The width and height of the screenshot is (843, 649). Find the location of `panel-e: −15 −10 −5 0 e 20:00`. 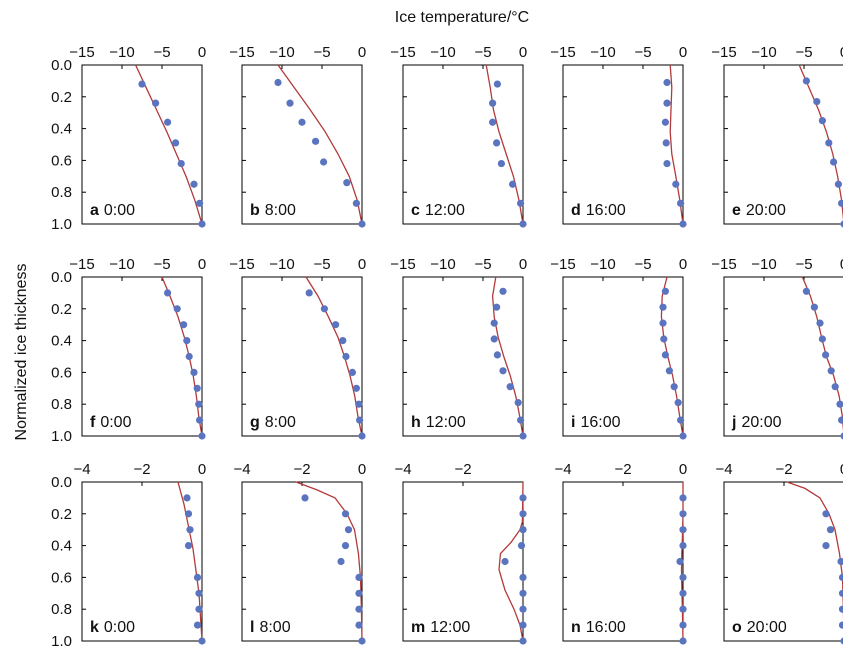

panel-e: −15 −10 −5 0 e 20:00 is located at coordinates (777, 136).